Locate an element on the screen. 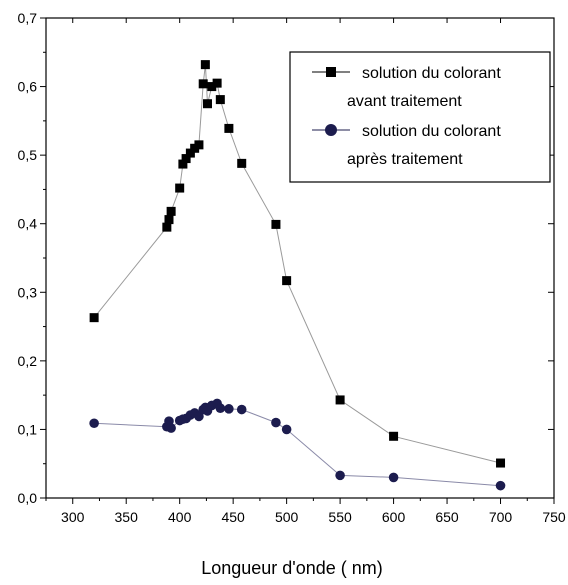 Image resolution: width=568 pixels, height=585 pixels. y-tick-label: 0,5 is located at coordinates (28, 155).